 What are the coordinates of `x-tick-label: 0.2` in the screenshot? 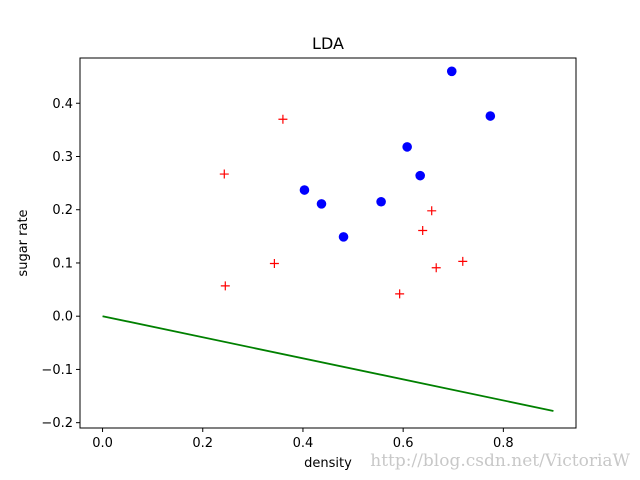 It's located at (202, 443).